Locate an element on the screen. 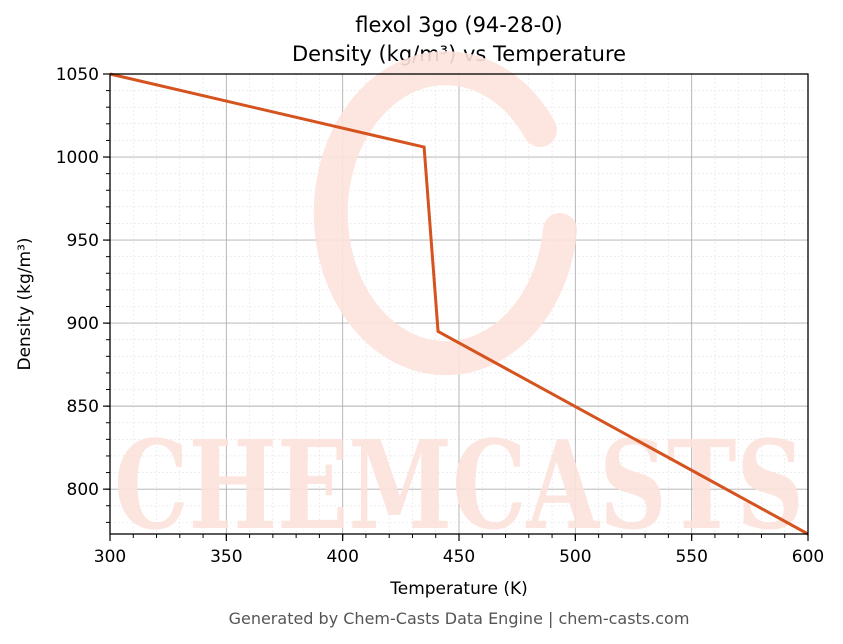 The image size is (843, 644). y-tick-label: 1050 is located at coordinates (77, 75).